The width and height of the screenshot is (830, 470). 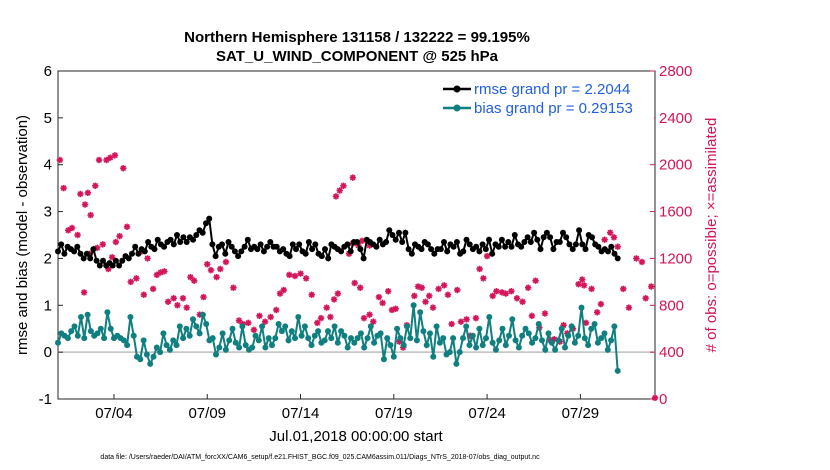 What do you see at coordinates (552, 89) in the screenshot?
I see `legend-rmse-label: rmse grand pr = 2.2044` at bounding box center [552, 89].